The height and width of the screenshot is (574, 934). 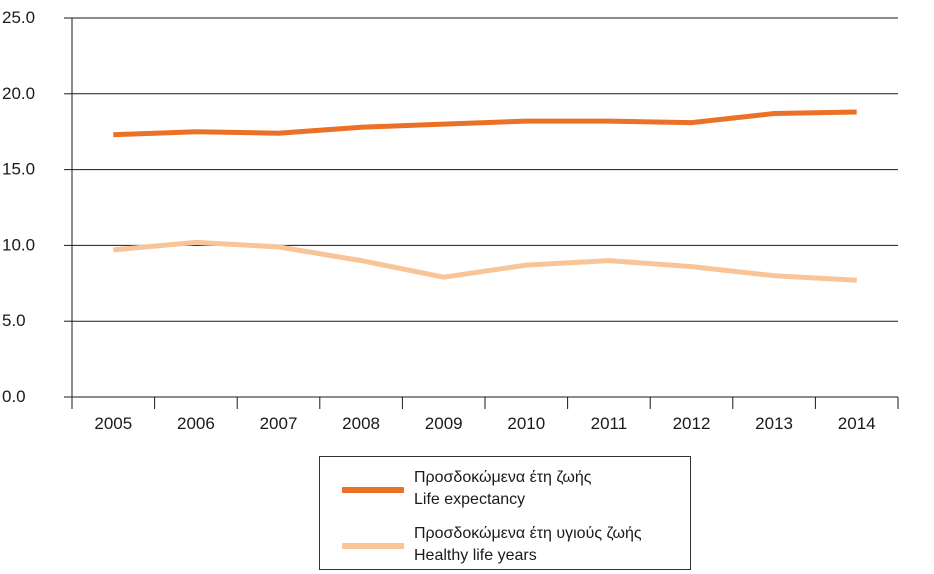 What do you see at coordinates (14, 320) in the screenshot?
I see `y-tick-label: 5.0` at bounding box center [14, 320].